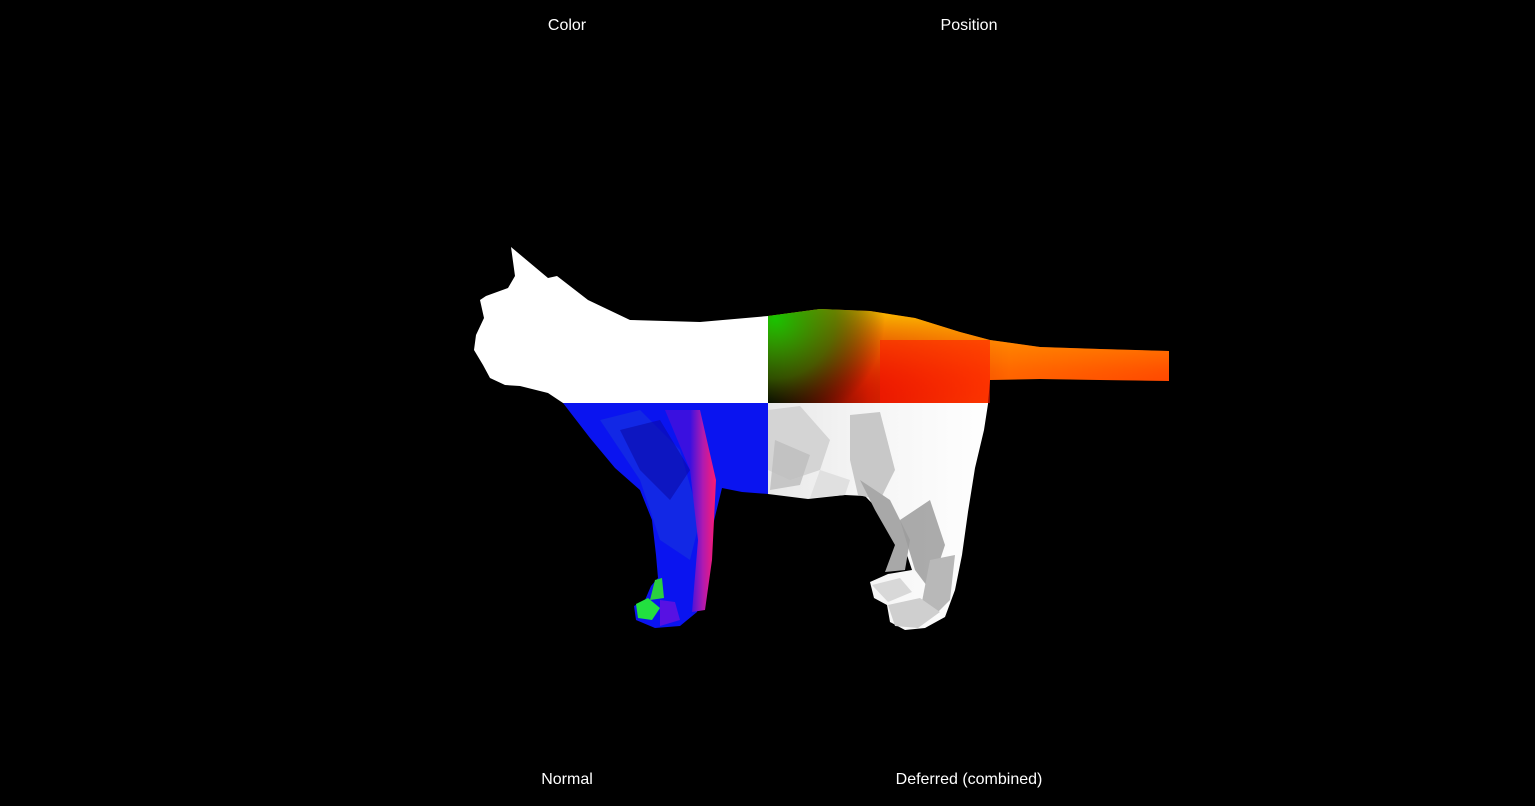 The image size is (1535, 806). What do you see at coordinates (969, 25) in the screenshot?
I see `position-buffer-label: Position` at bounding box center [969, 25].